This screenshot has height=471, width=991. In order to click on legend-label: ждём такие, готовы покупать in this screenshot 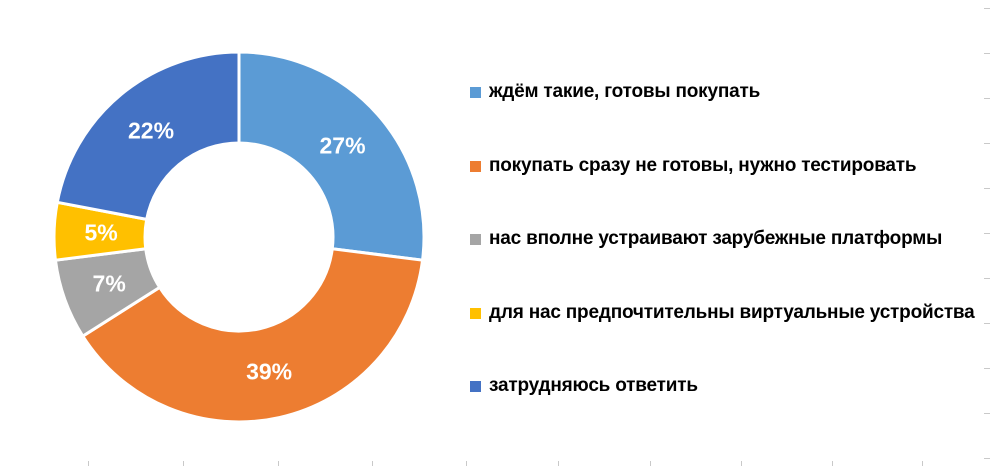, I will do `click(625, 91)`.